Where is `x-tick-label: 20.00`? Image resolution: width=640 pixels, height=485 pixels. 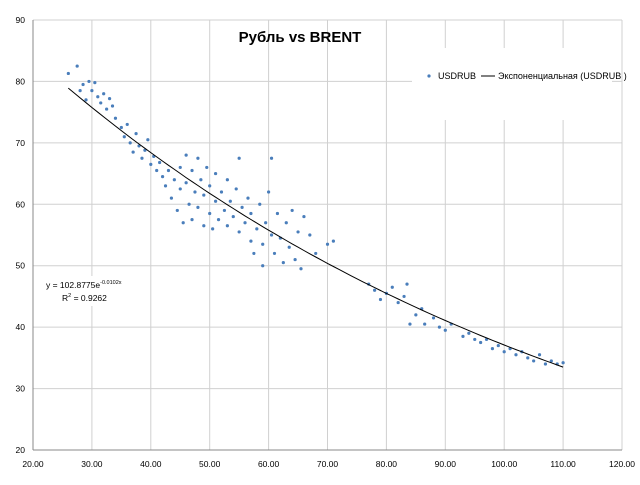
x-tick-label: 20.00 is located at coordinates (33, 464).